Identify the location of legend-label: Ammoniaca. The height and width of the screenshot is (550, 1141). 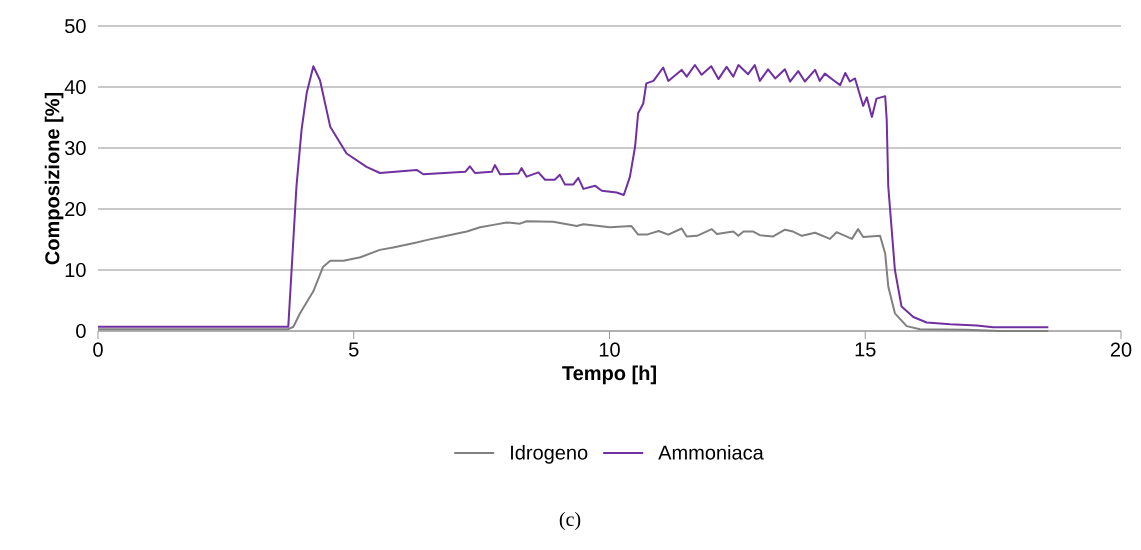
(711, 452).